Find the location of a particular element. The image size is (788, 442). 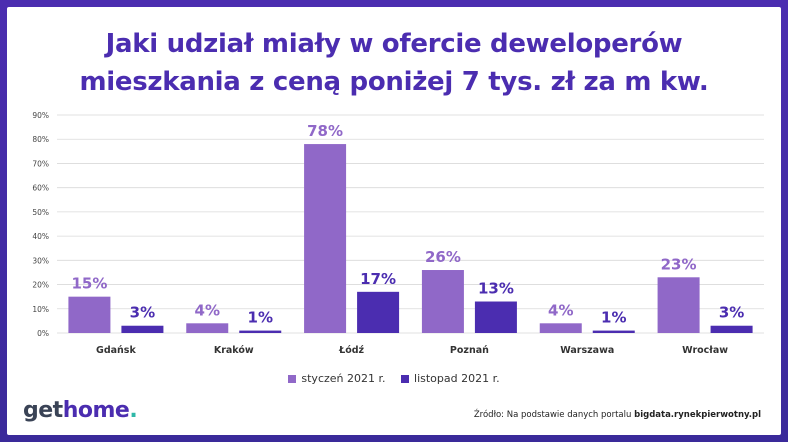

legend-item-series-1: styczeń 2021 r. is located at coordinates (337, 378).